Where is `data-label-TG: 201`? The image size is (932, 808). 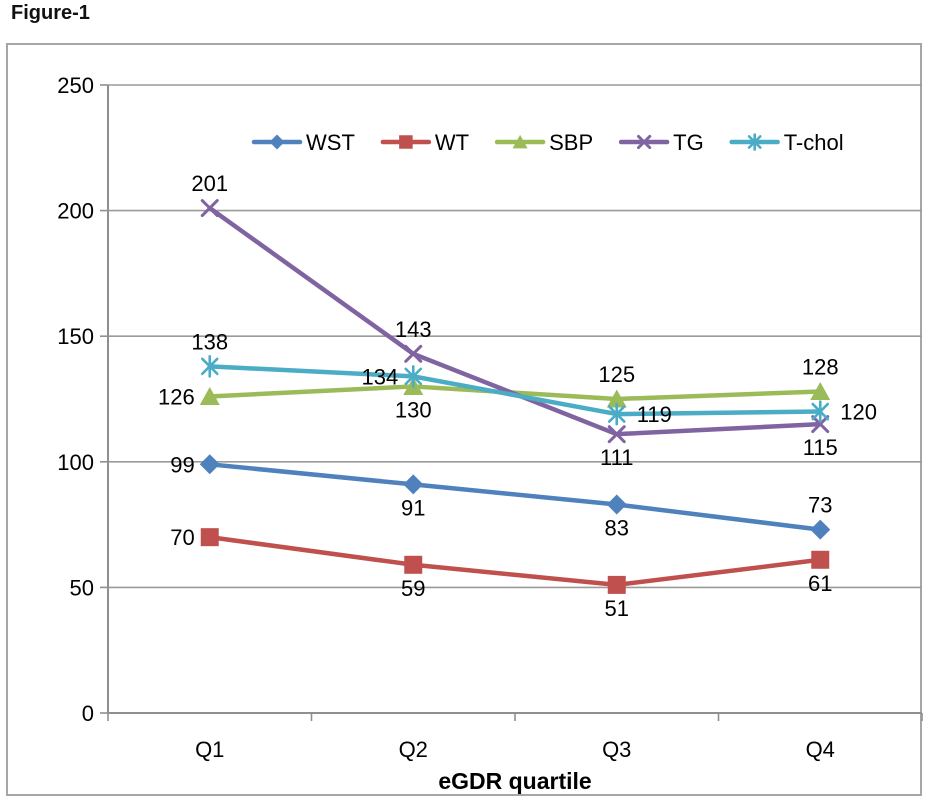 data-label-TG: 201 is located at coordinates (209, 183).